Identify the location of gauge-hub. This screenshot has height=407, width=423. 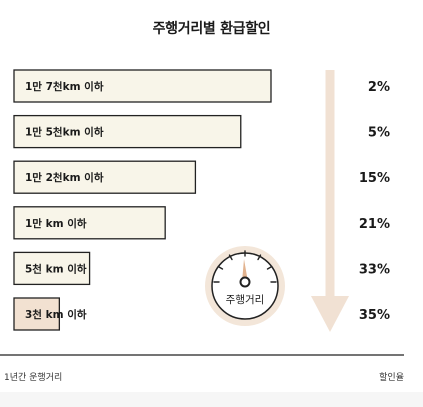
(245, 282).